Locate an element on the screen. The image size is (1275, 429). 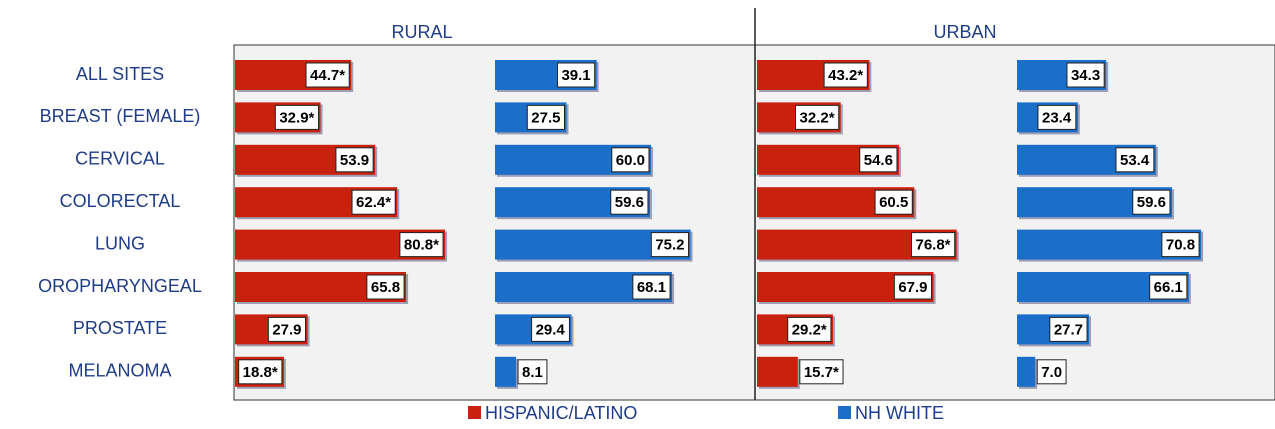
category-label: MELANOMA is located at coordinates (119, 371).